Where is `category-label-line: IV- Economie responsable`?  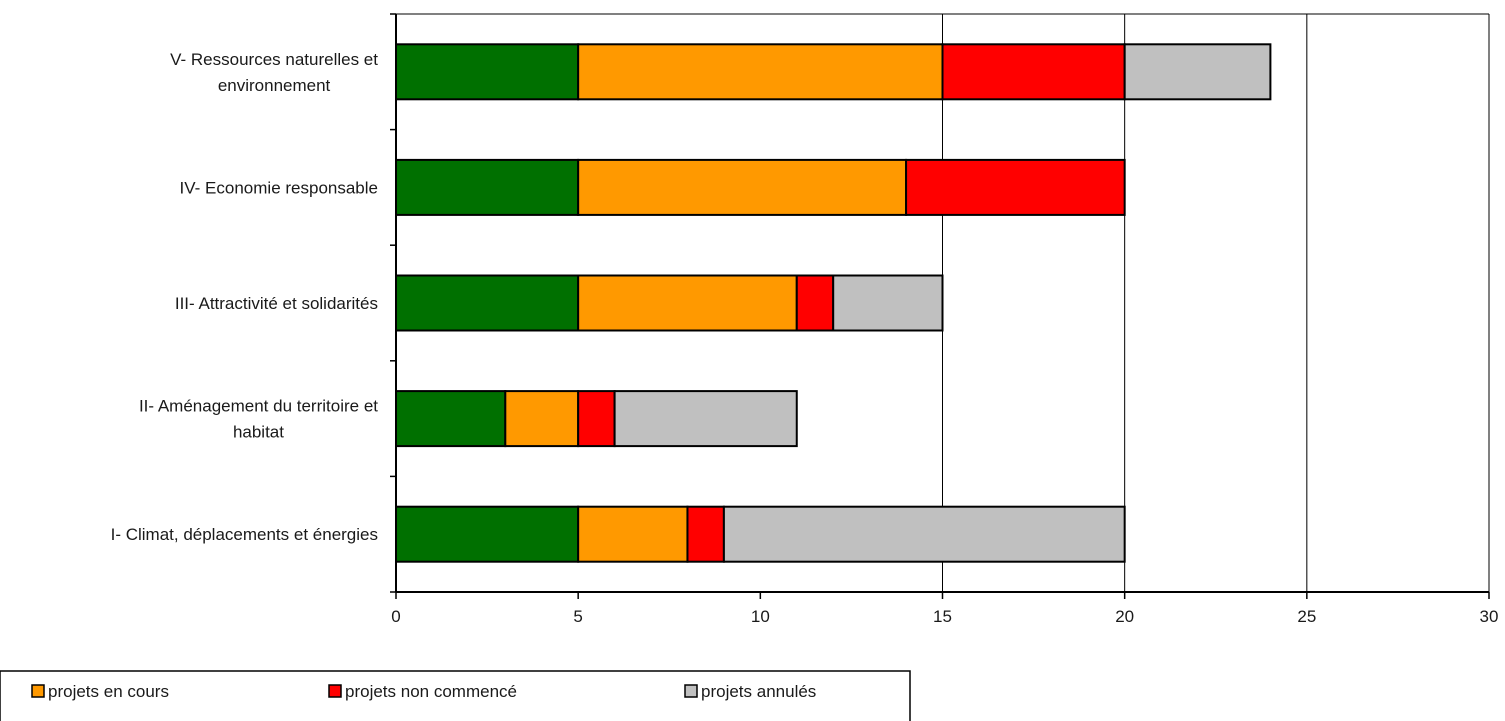
category-label-line: IV- Economie responsable is located at coordinates (279, 187).